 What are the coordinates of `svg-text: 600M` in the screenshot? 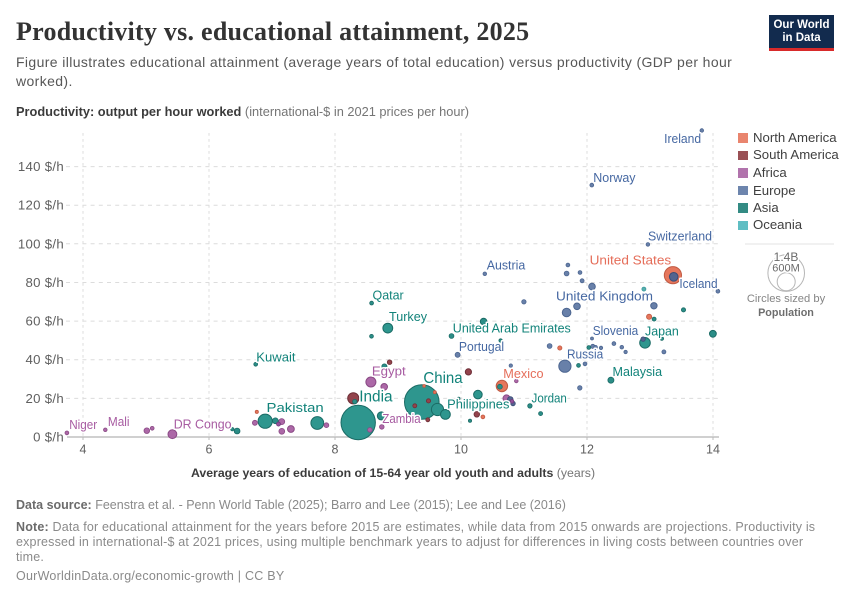 It's located at (786, 268).